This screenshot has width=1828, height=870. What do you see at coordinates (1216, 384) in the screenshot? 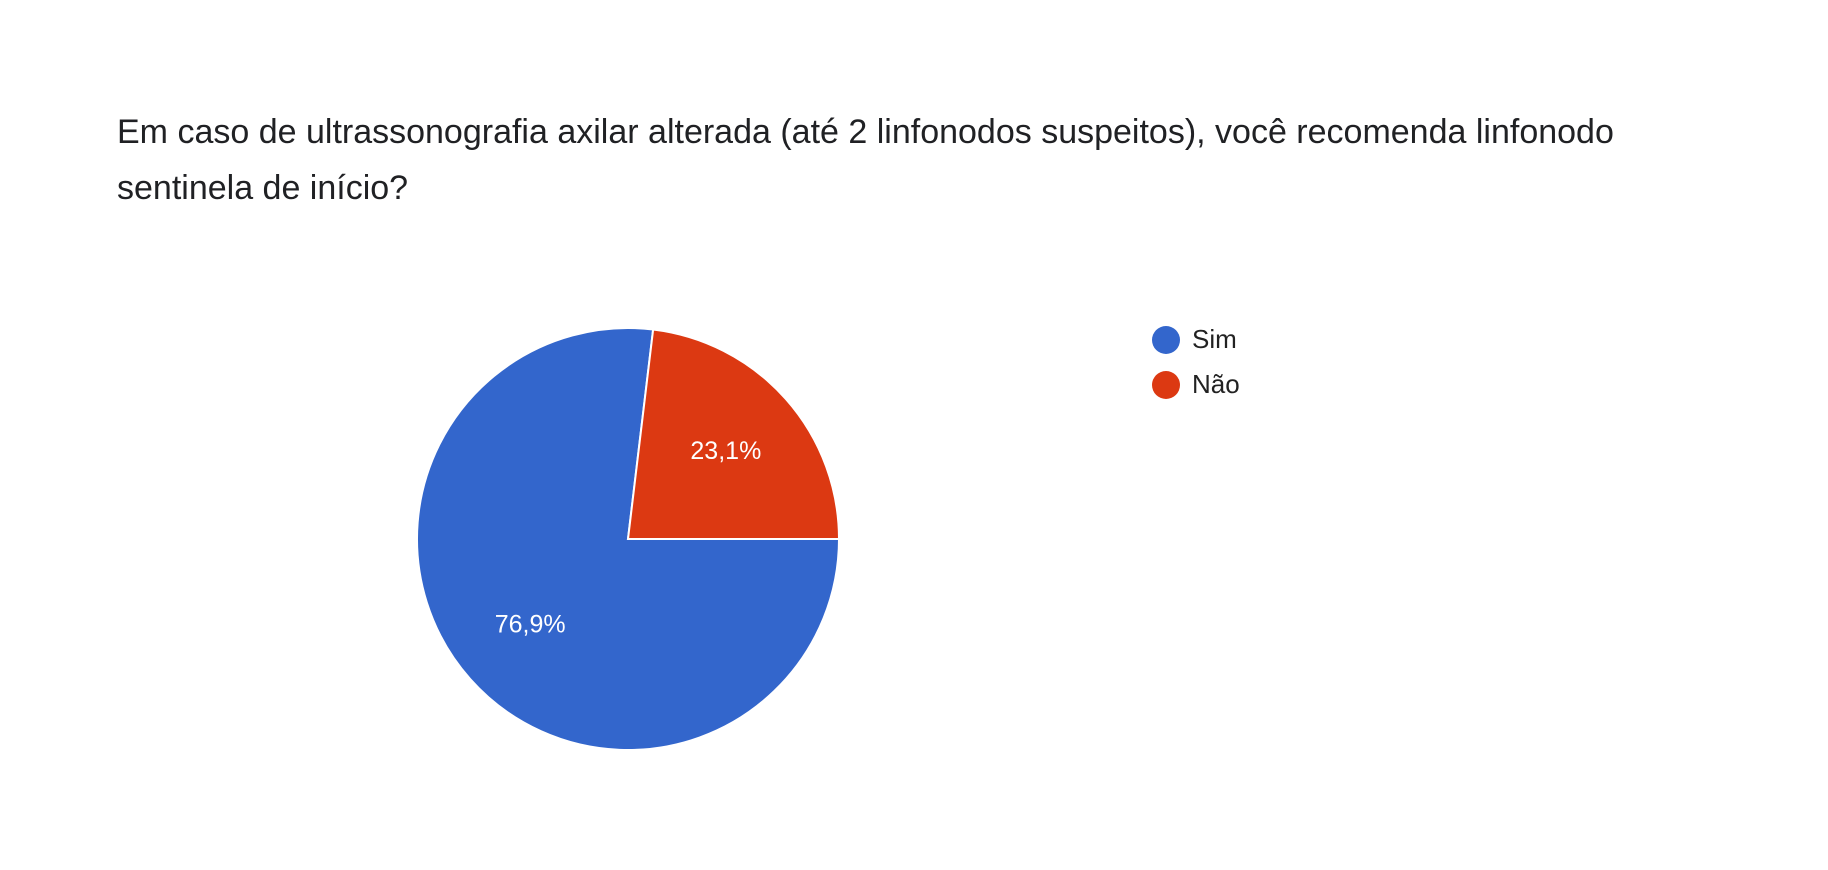
I see `legend-label: Não` at bounding box center [1216, 384].